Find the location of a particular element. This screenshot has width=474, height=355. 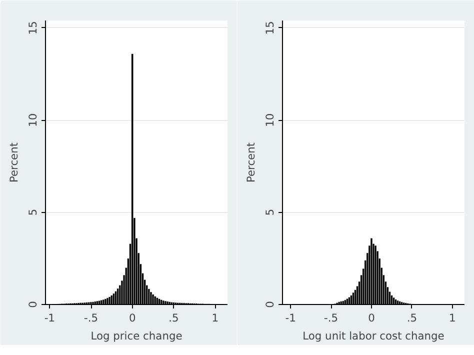

x-axis-title: Log unit labor cost change is located at coordinates (373, 336).